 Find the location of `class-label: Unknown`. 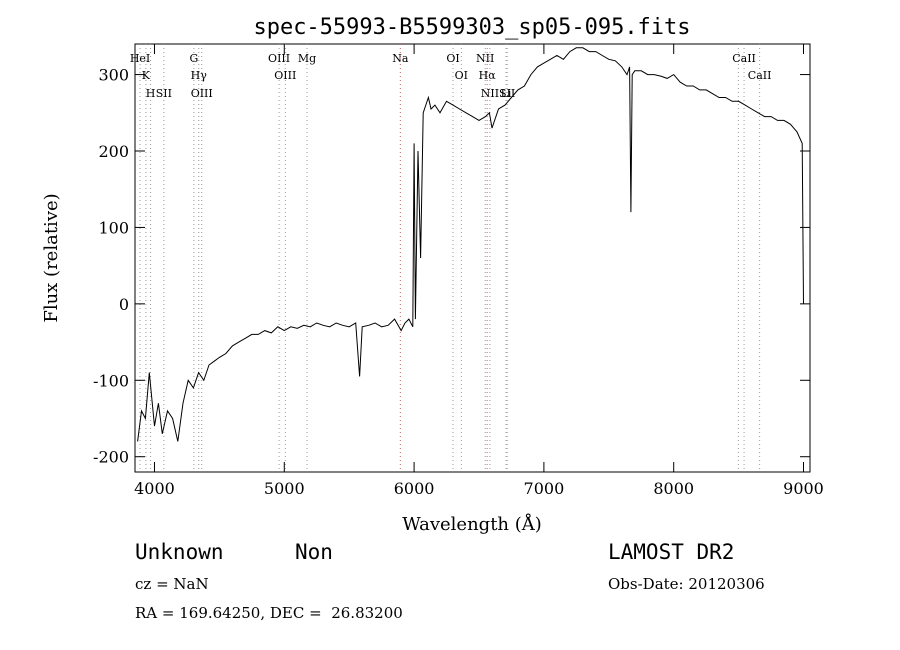

class-label: Unknown is located at coordinates (179, 552).